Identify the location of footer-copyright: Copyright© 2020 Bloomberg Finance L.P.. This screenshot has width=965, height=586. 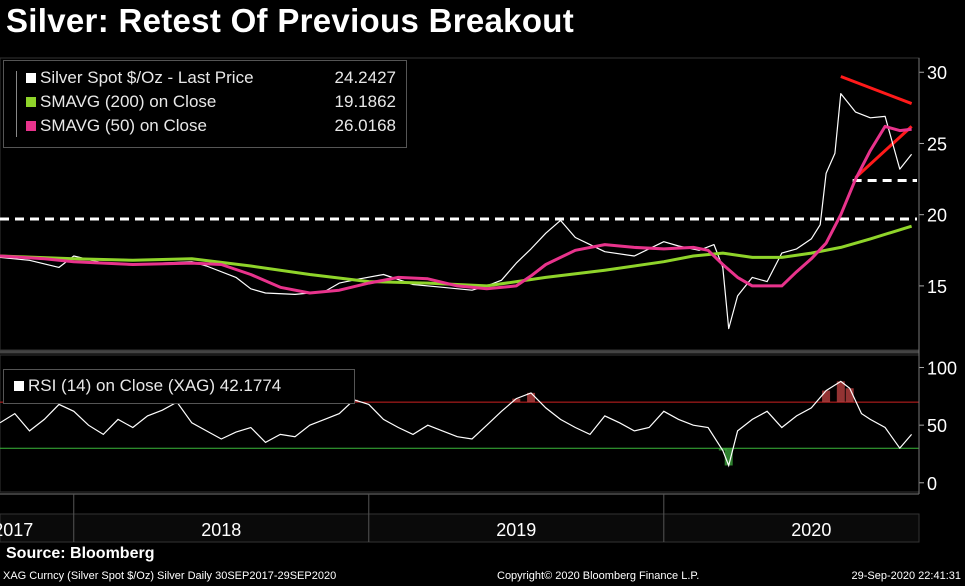
(598, 576).